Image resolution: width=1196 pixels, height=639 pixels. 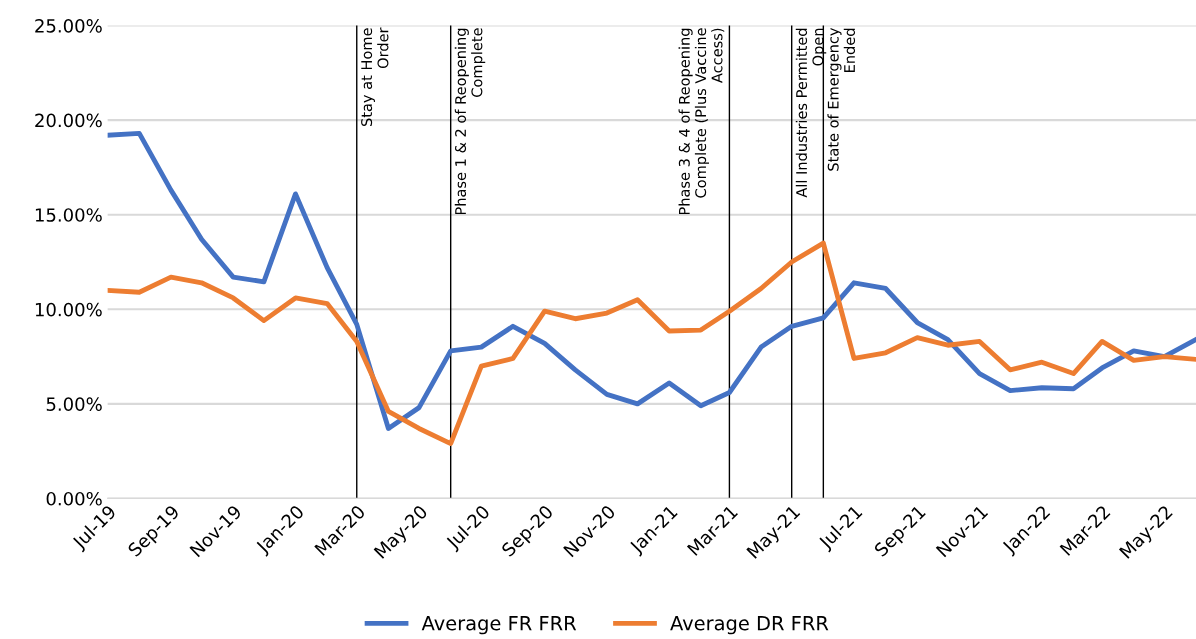 I want to click on ref-line-label: Phase 3 & 4 of Reopening Complete (Plus Vaccine Access), so click(x=701, y=121).